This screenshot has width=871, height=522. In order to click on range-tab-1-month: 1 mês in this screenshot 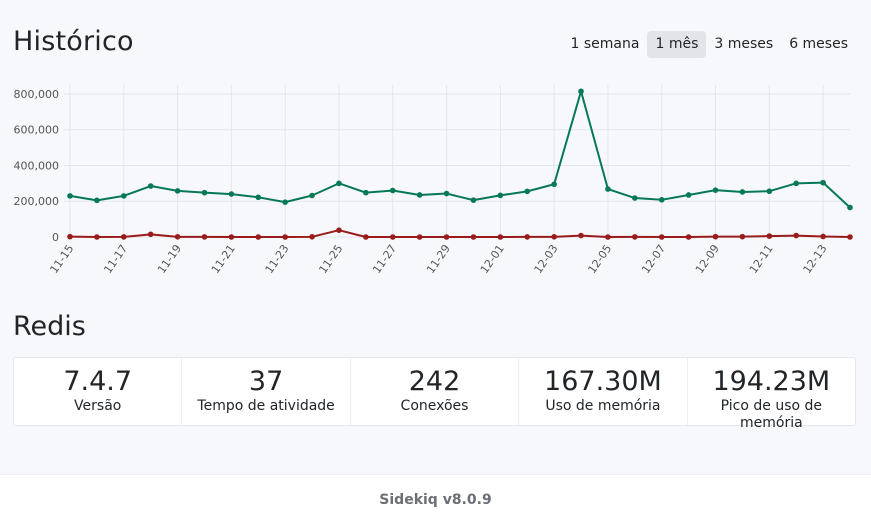, I will do `click(677, 44)`.